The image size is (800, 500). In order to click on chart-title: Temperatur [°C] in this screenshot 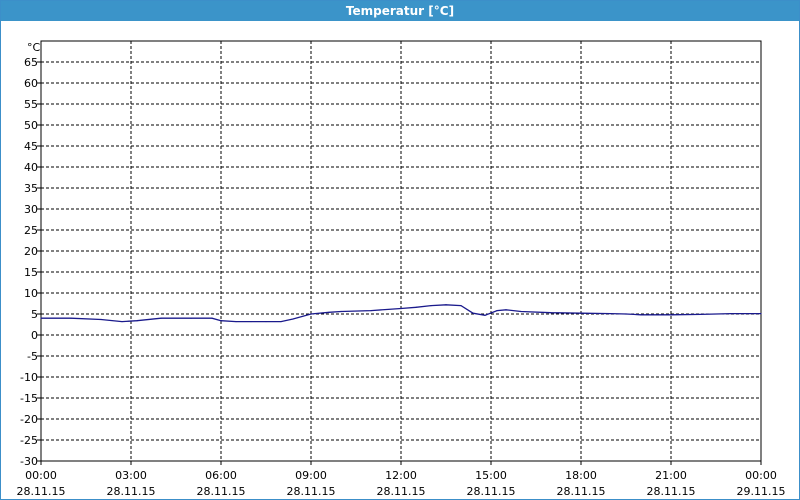, I will do `click(400, 11)`.